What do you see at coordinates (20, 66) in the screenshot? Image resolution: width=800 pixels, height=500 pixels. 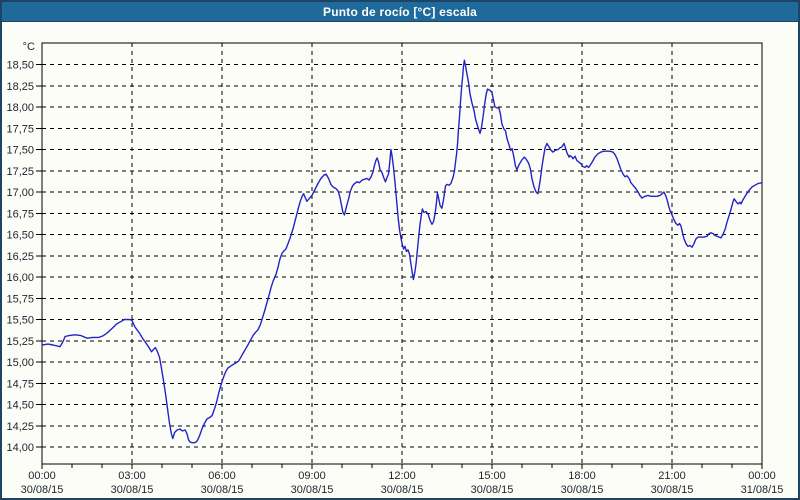 I see `y-tick-label: 18,50` at bounding box center [20, 66].